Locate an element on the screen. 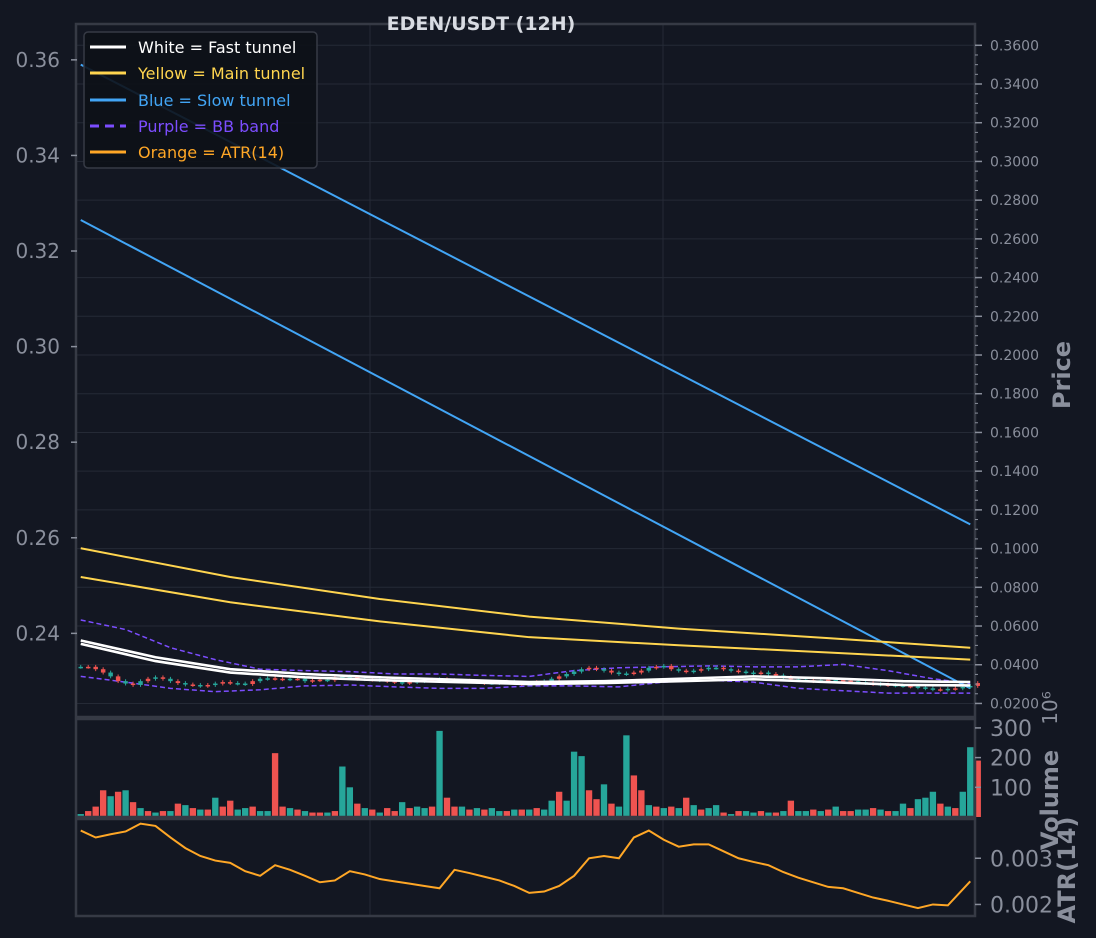  price-right-tick-label: 0.0200 is located at coordinates (1014, 704).